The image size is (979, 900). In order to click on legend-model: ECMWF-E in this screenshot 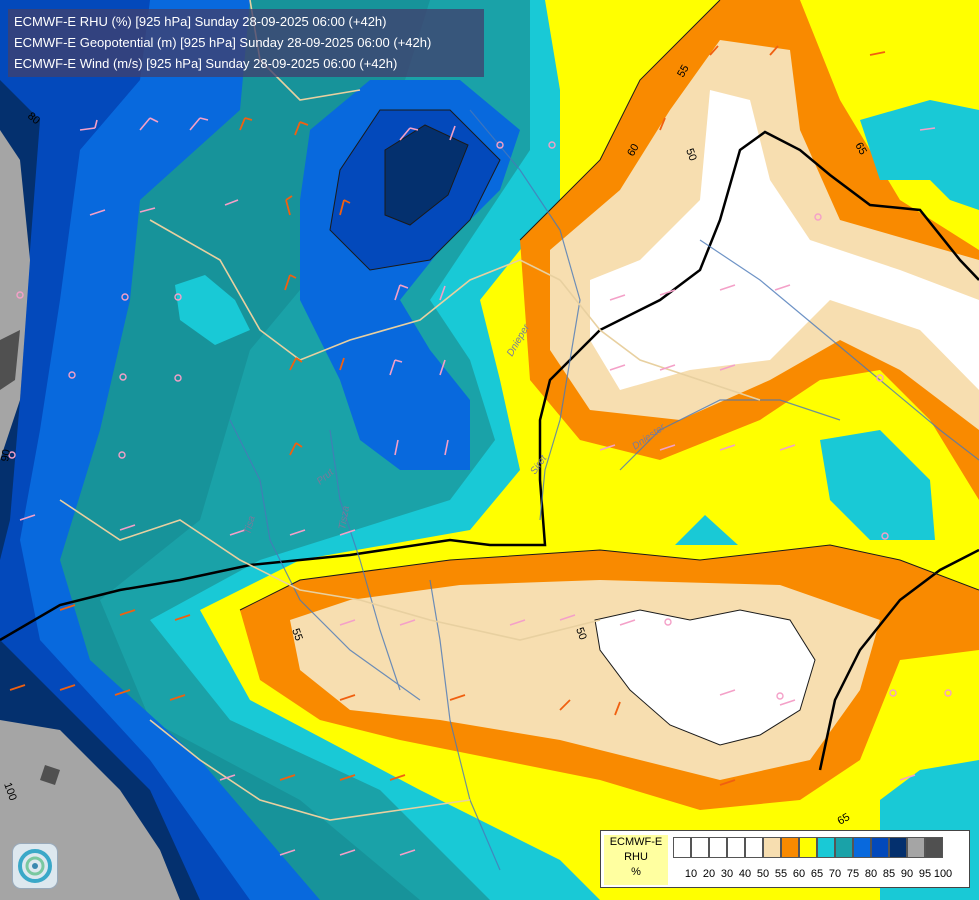, I will do `click(636, 842)`.